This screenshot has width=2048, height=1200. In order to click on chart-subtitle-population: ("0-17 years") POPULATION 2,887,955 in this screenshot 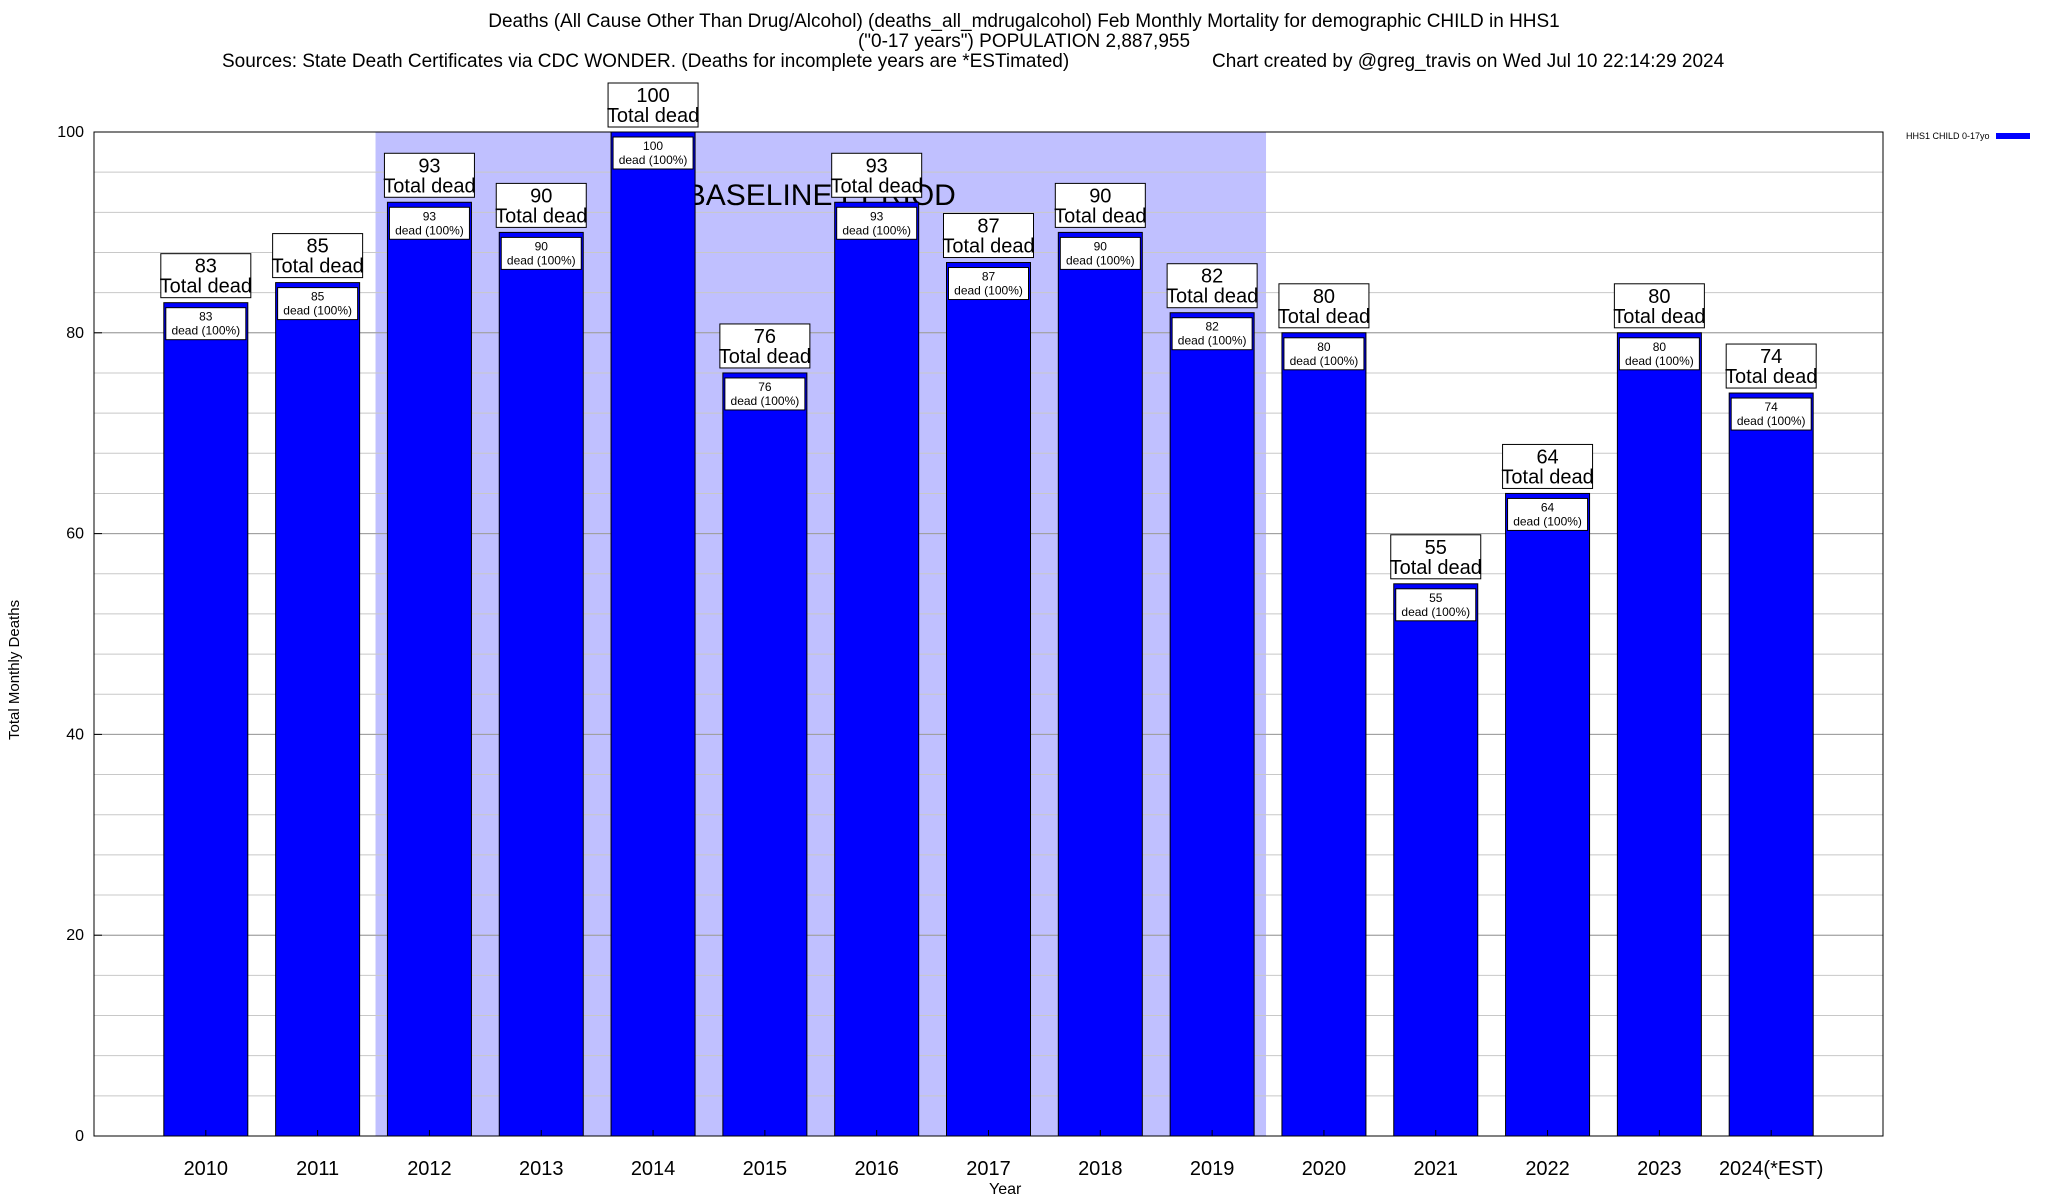, I will do `click(1024, 41)`.